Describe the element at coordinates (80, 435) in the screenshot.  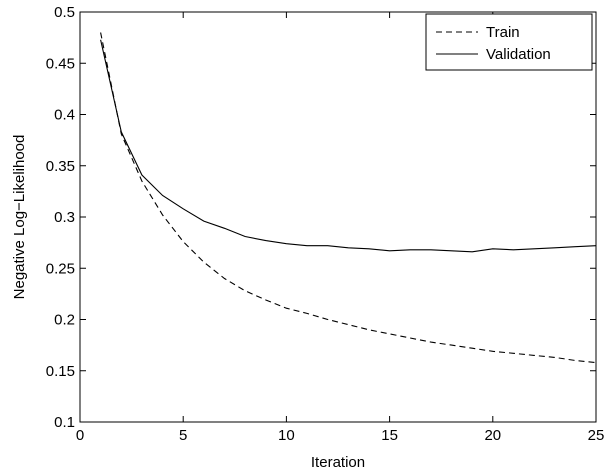
I see `x-tick-label: 0` at that location.